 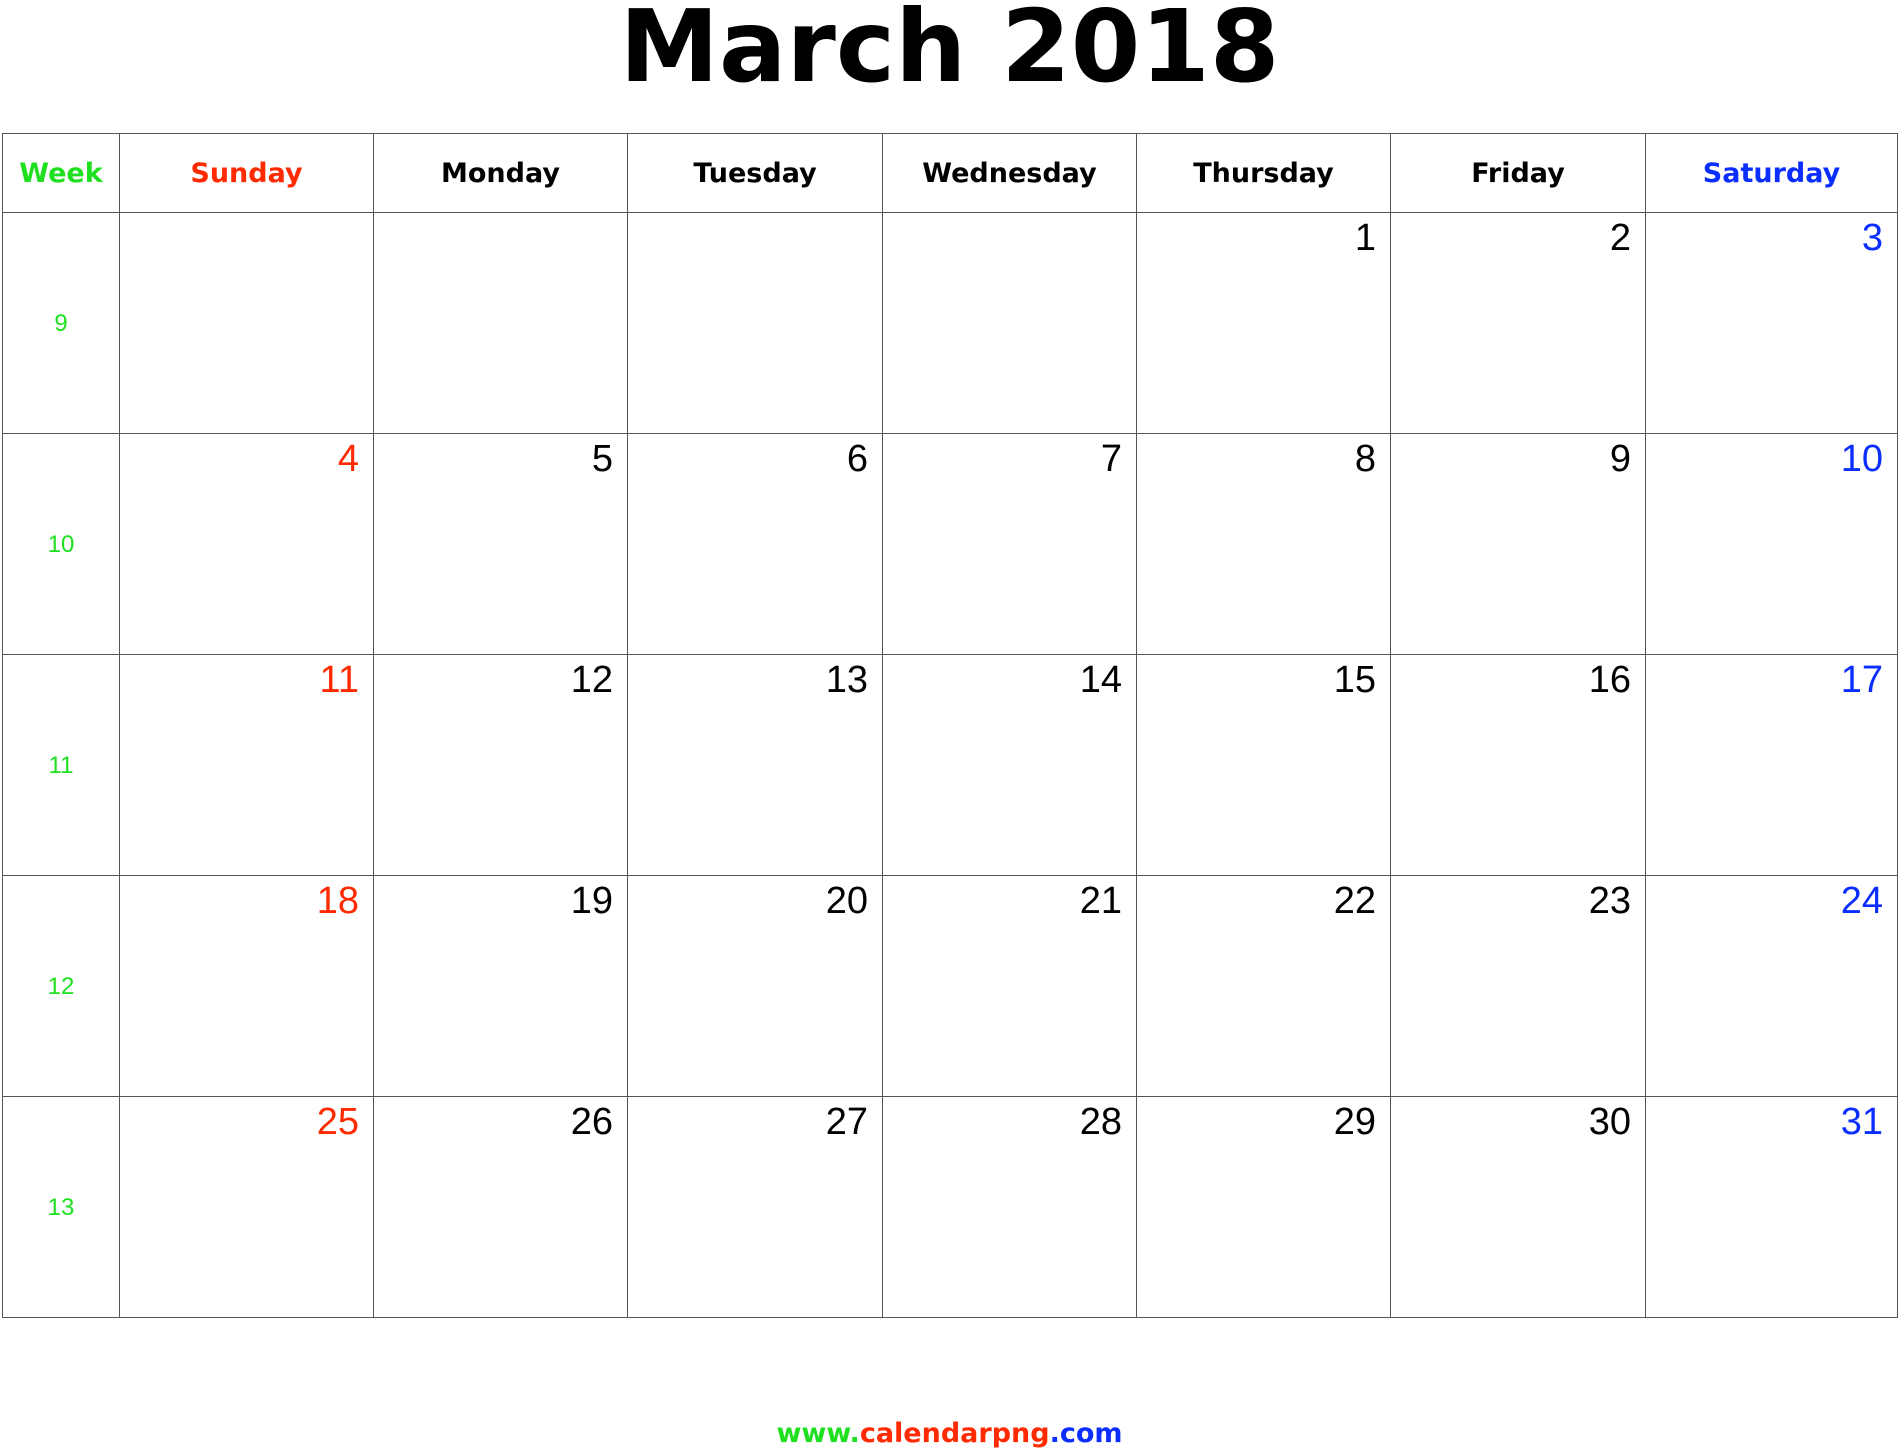 What do you see at coordinates (755, 1207) in the screenshot?
I see `day-cell: 27` at bounding box center [755, 1207].